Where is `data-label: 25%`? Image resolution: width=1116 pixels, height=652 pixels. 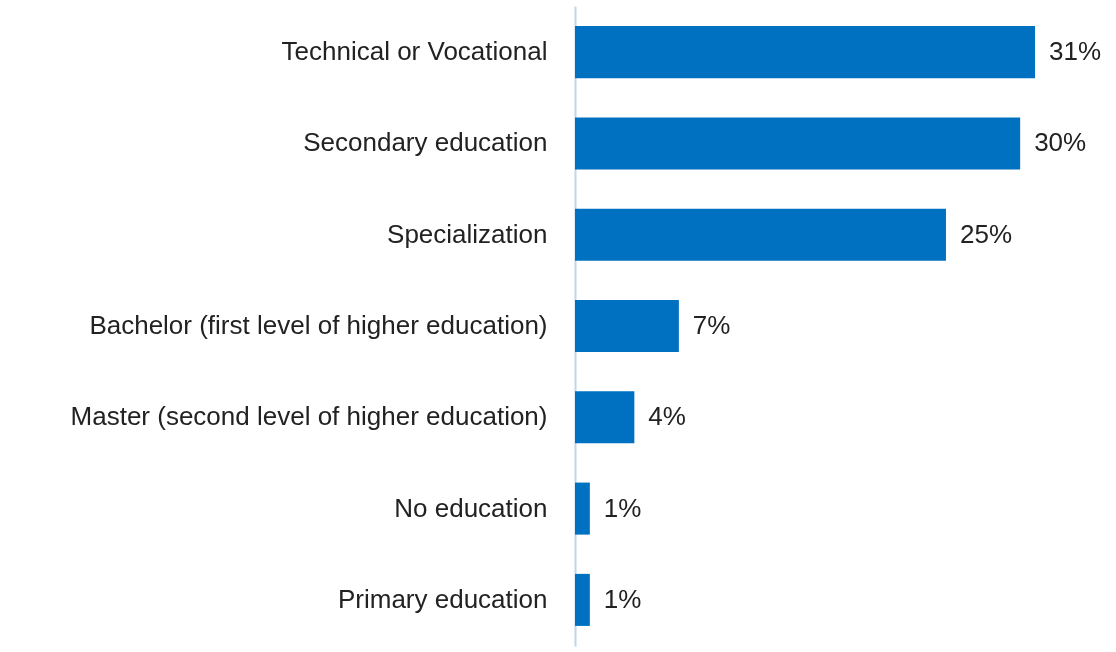
data-label: 25% is located at coordinates (986, 233).